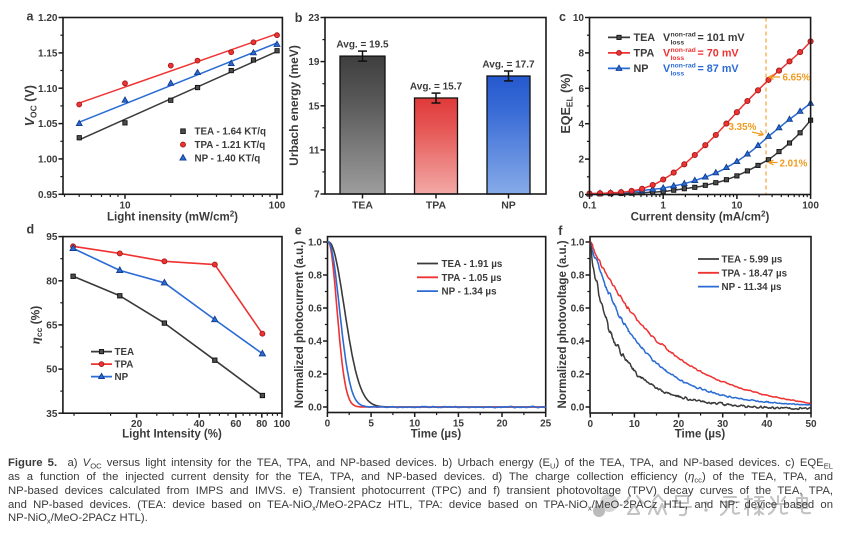 The width and height of the screenshot is (841, 538). Describe the element at coordinates (317, 195) in the screenshot. I see `svg-text: 7` at that location.